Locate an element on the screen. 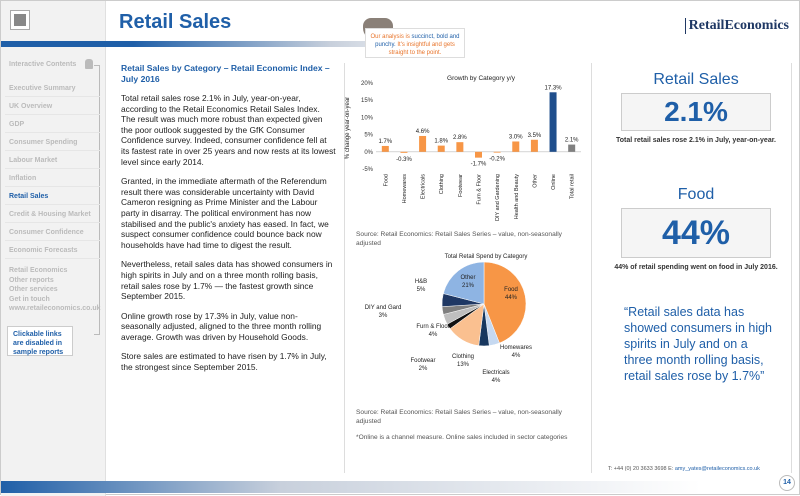 The image size is (800, 496). y-tick-label: 15% is located at coordinates (367, 101).